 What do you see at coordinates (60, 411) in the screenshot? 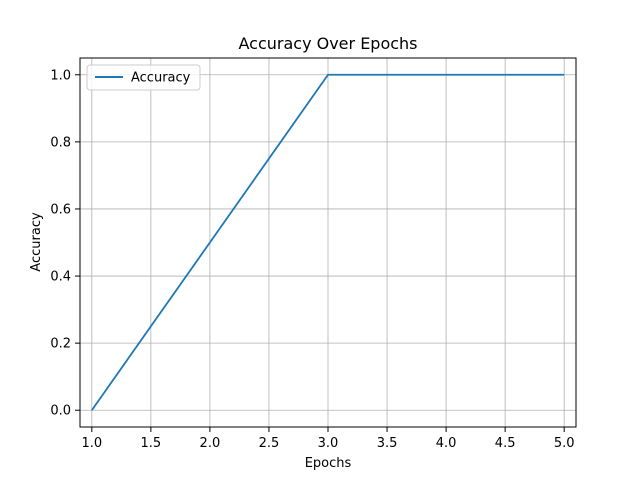
I see `y-tick-label: 0.0` at bounding box center [60, 411].